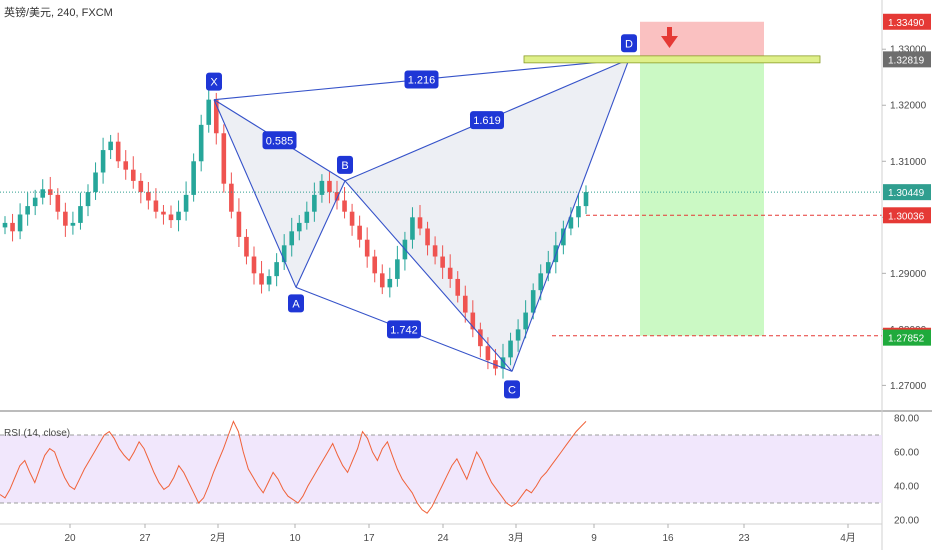 Image resolution: width=932 pixels, height=550 pixels. I want to click on svg-text: 1.33490, so click(906, 23).